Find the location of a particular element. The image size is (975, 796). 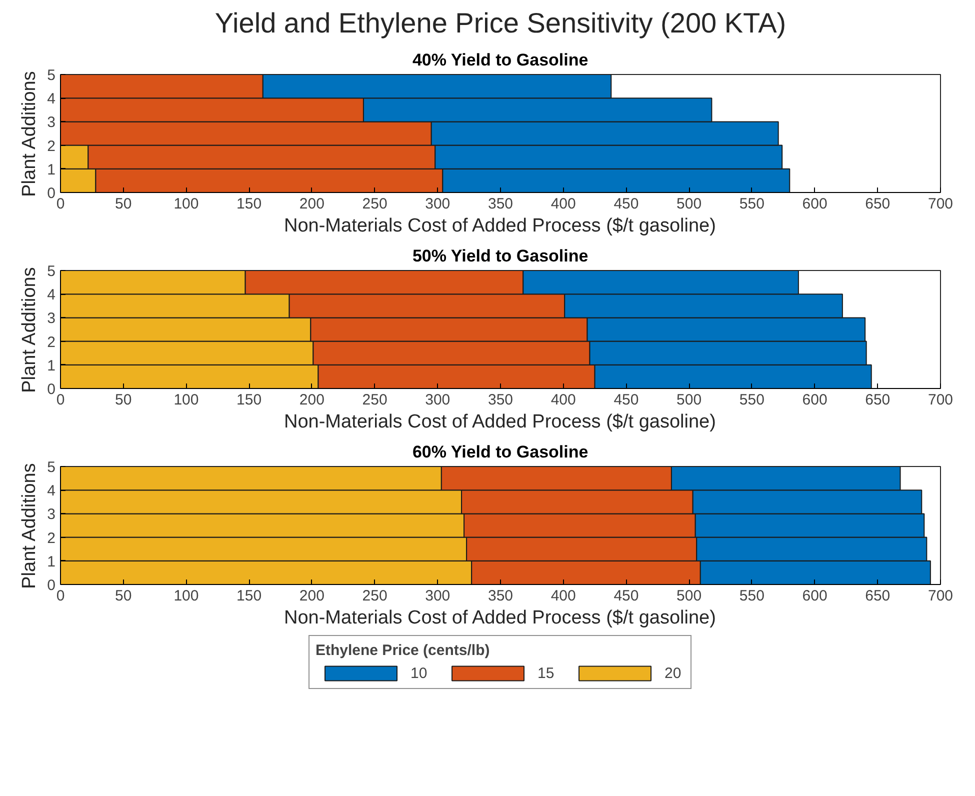

chart-title: 60% Yield to Gasoline is located at coordinates (500, 452).